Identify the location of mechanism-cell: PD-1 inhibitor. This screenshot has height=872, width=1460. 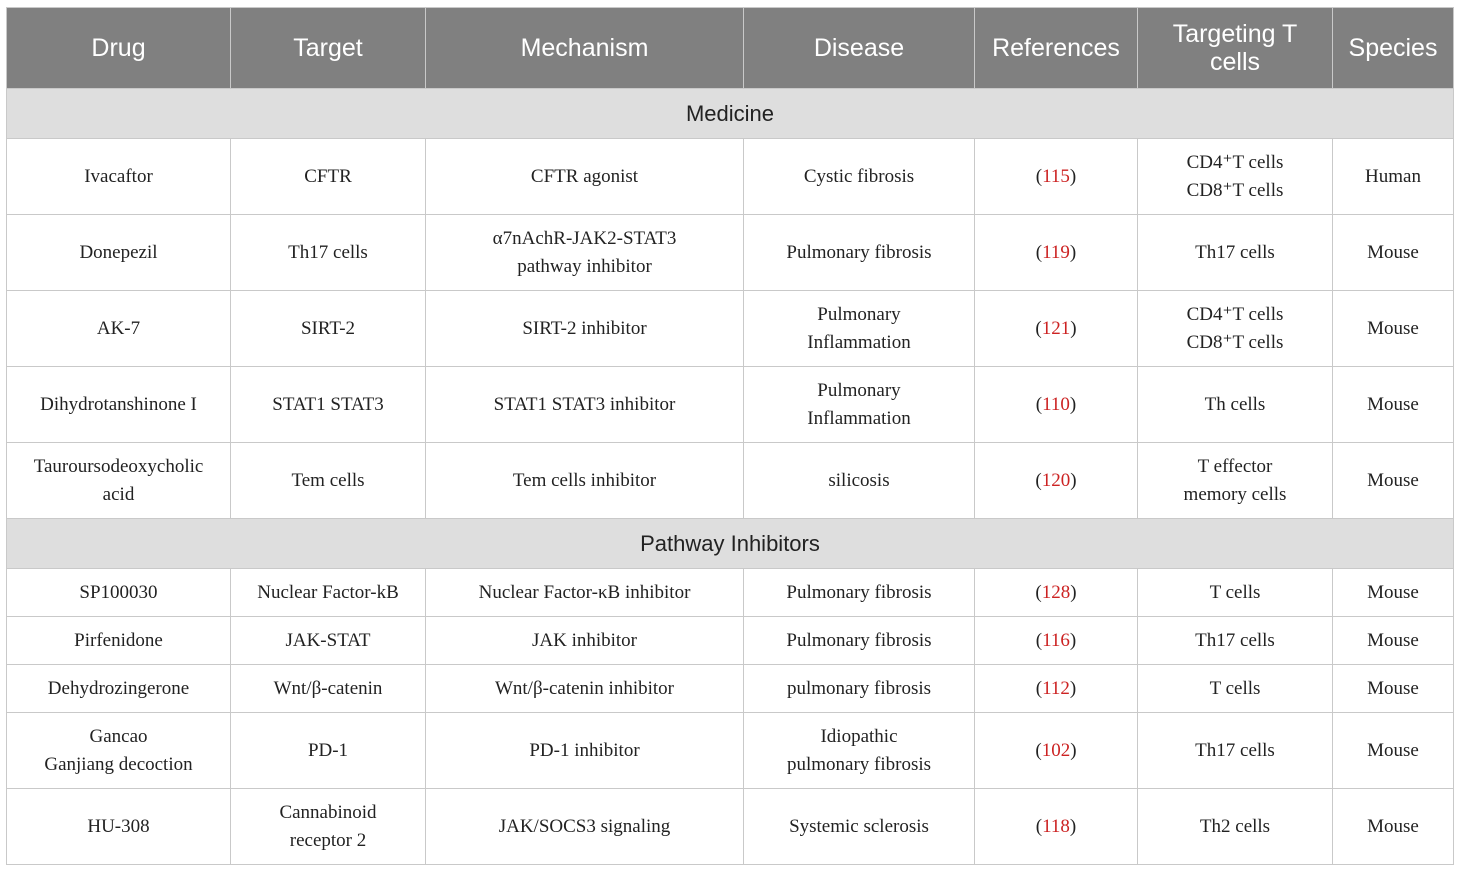
(584, 750).